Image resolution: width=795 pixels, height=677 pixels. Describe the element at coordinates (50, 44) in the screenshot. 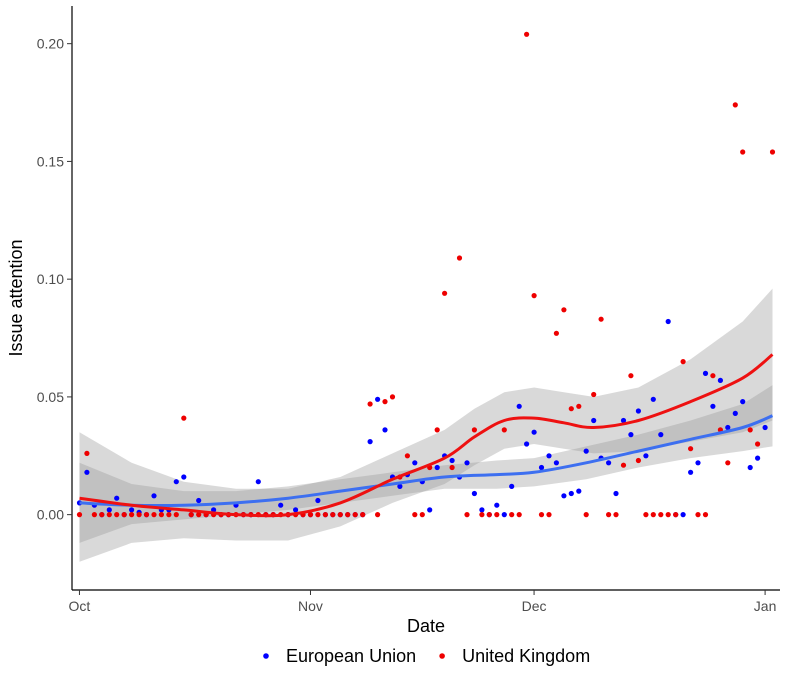

I see `y-tick-label: 0.20` at that location.